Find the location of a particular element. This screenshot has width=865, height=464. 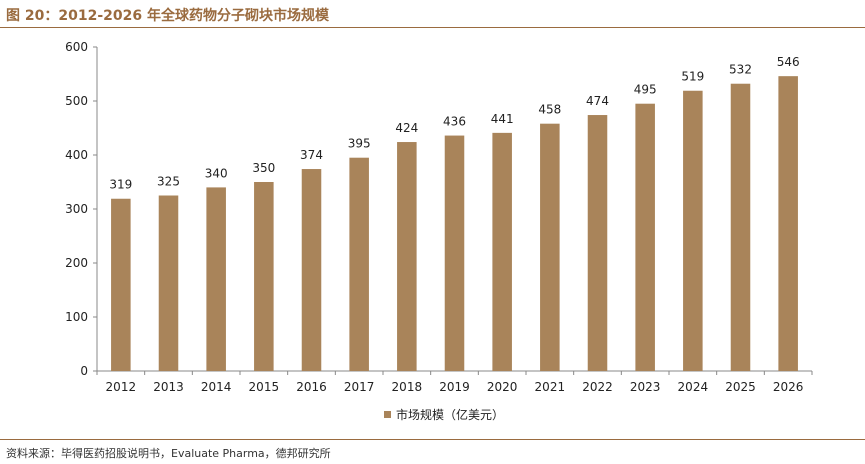

data-label: 424 is located at coordinates (406, 128).